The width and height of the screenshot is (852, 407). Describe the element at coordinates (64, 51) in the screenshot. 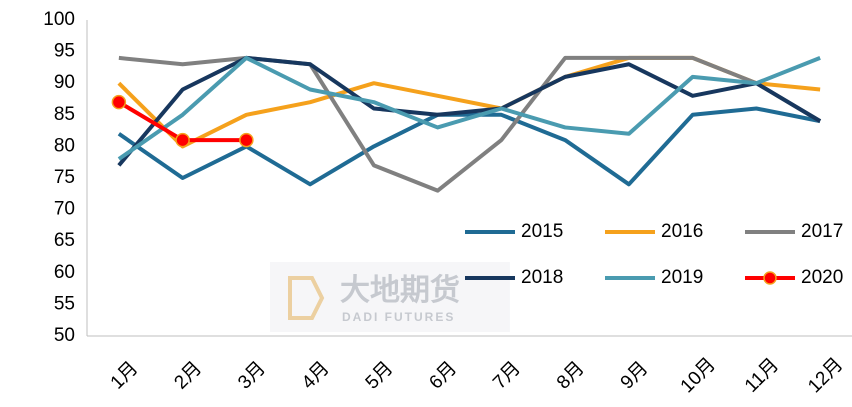

I see `y-tick-label: 95` at that location.